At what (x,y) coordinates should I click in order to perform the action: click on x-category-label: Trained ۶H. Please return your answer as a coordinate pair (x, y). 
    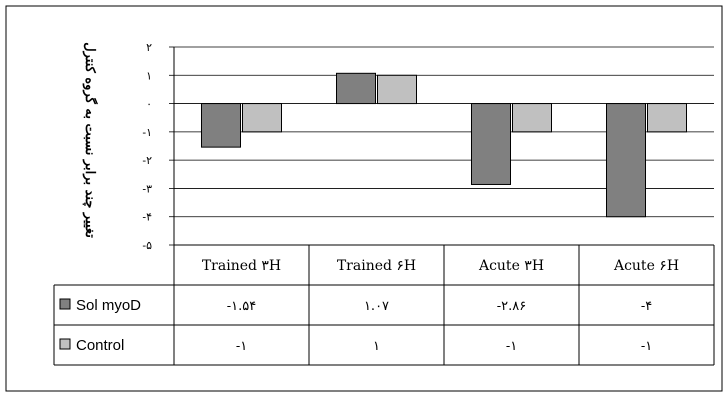
    Looking at the image, I should click on (376, 266).